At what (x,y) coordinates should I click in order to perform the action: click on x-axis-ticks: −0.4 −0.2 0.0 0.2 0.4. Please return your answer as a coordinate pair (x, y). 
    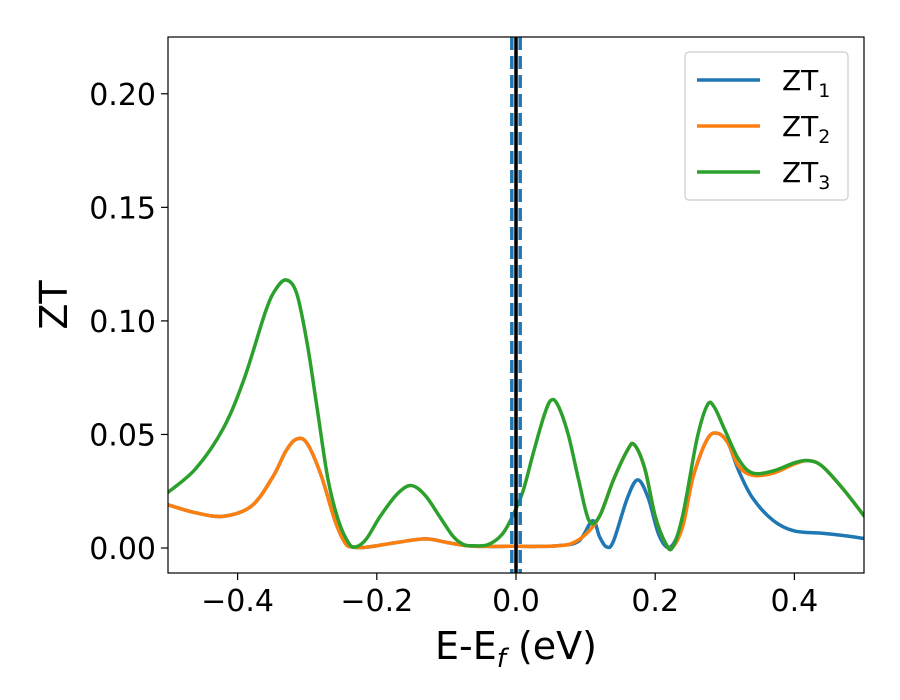
    Looking at the image, I should click on (509, 596).